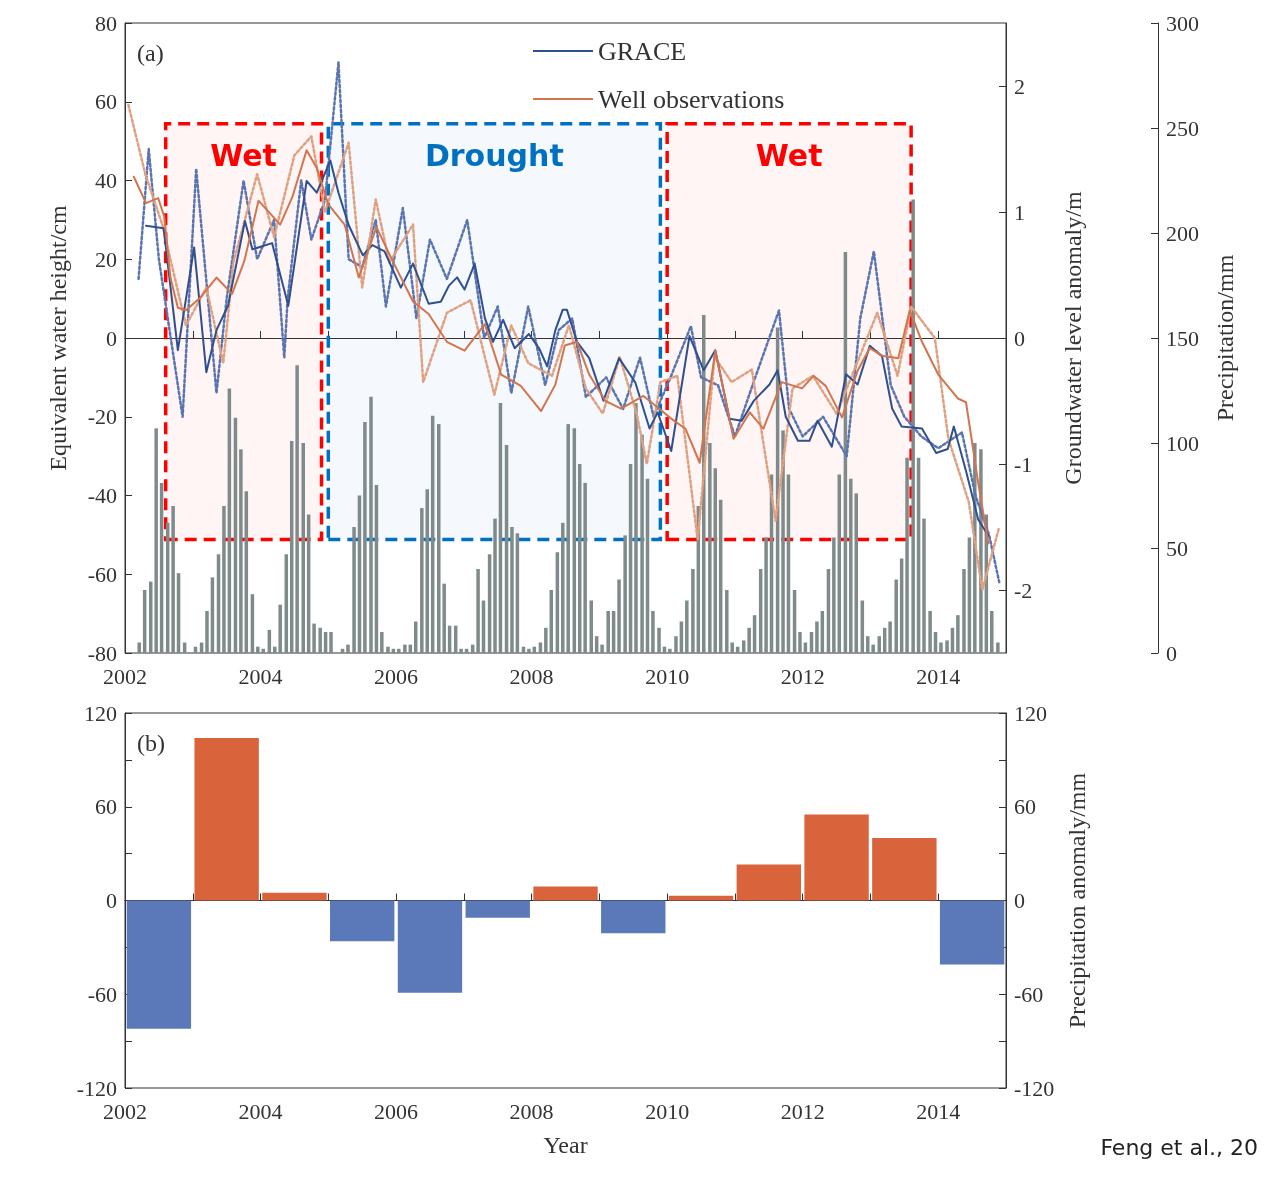  Describe the element at coordinates (531, 676) in the screenshot. I see `x-tick-label: 2008` at that location.